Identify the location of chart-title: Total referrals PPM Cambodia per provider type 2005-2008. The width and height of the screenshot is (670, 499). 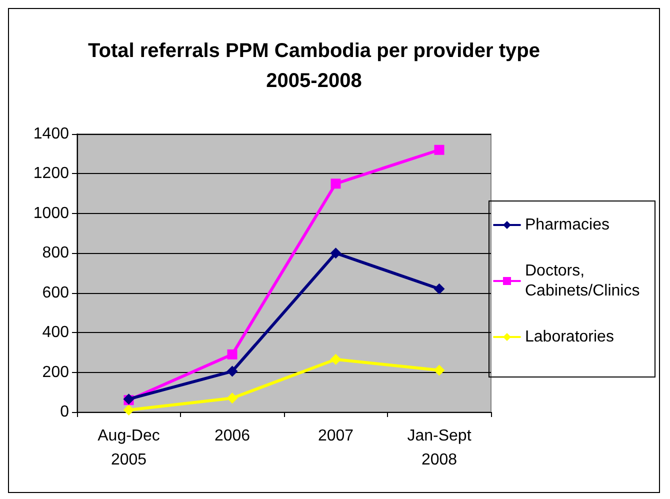
(314, 66).